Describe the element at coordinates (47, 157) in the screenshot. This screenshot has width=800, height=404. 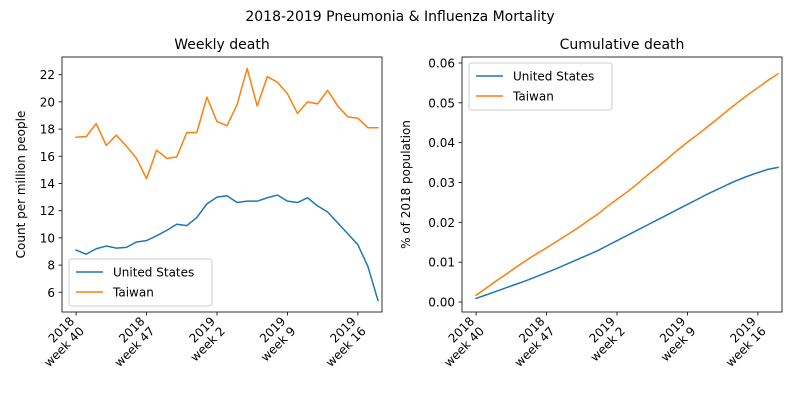
I see `y-tick-label: 16` at that location.